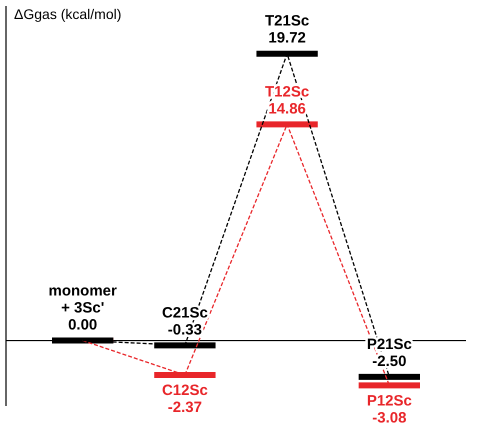  What do you see at coordinates (389, 409) in the screenshot?
I see `data-label: P12Sc -3.08` at bounding box center [389, 409].